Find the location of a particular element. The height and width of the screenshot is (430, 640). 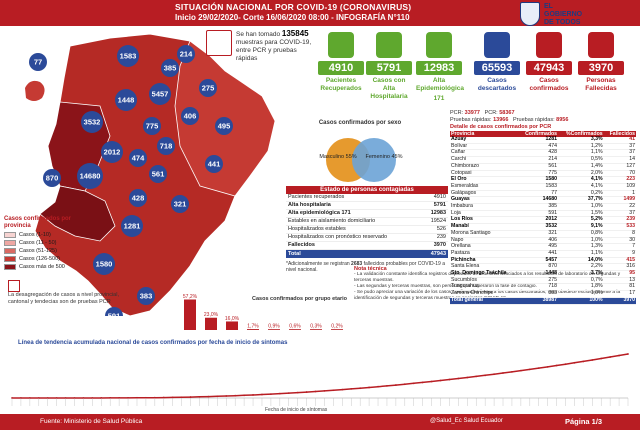

pcr-summary: PCR: 33977 PCR: 58367 is located at coordinates (482, 113).